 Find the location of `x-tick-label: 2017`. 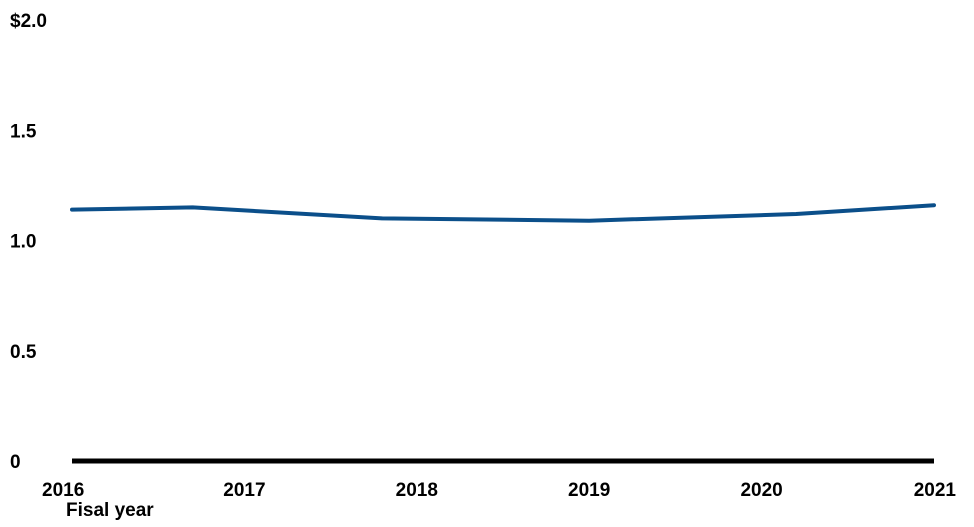

x-tick-label: 2017 is located at coordinates (244, 490).